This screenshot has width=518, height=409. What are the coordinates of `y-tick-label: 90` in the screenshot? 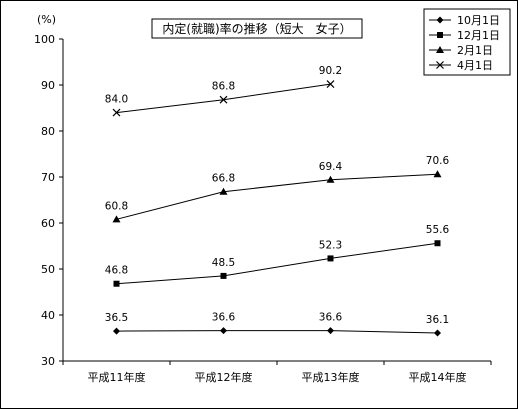 It's located at (48, 85).